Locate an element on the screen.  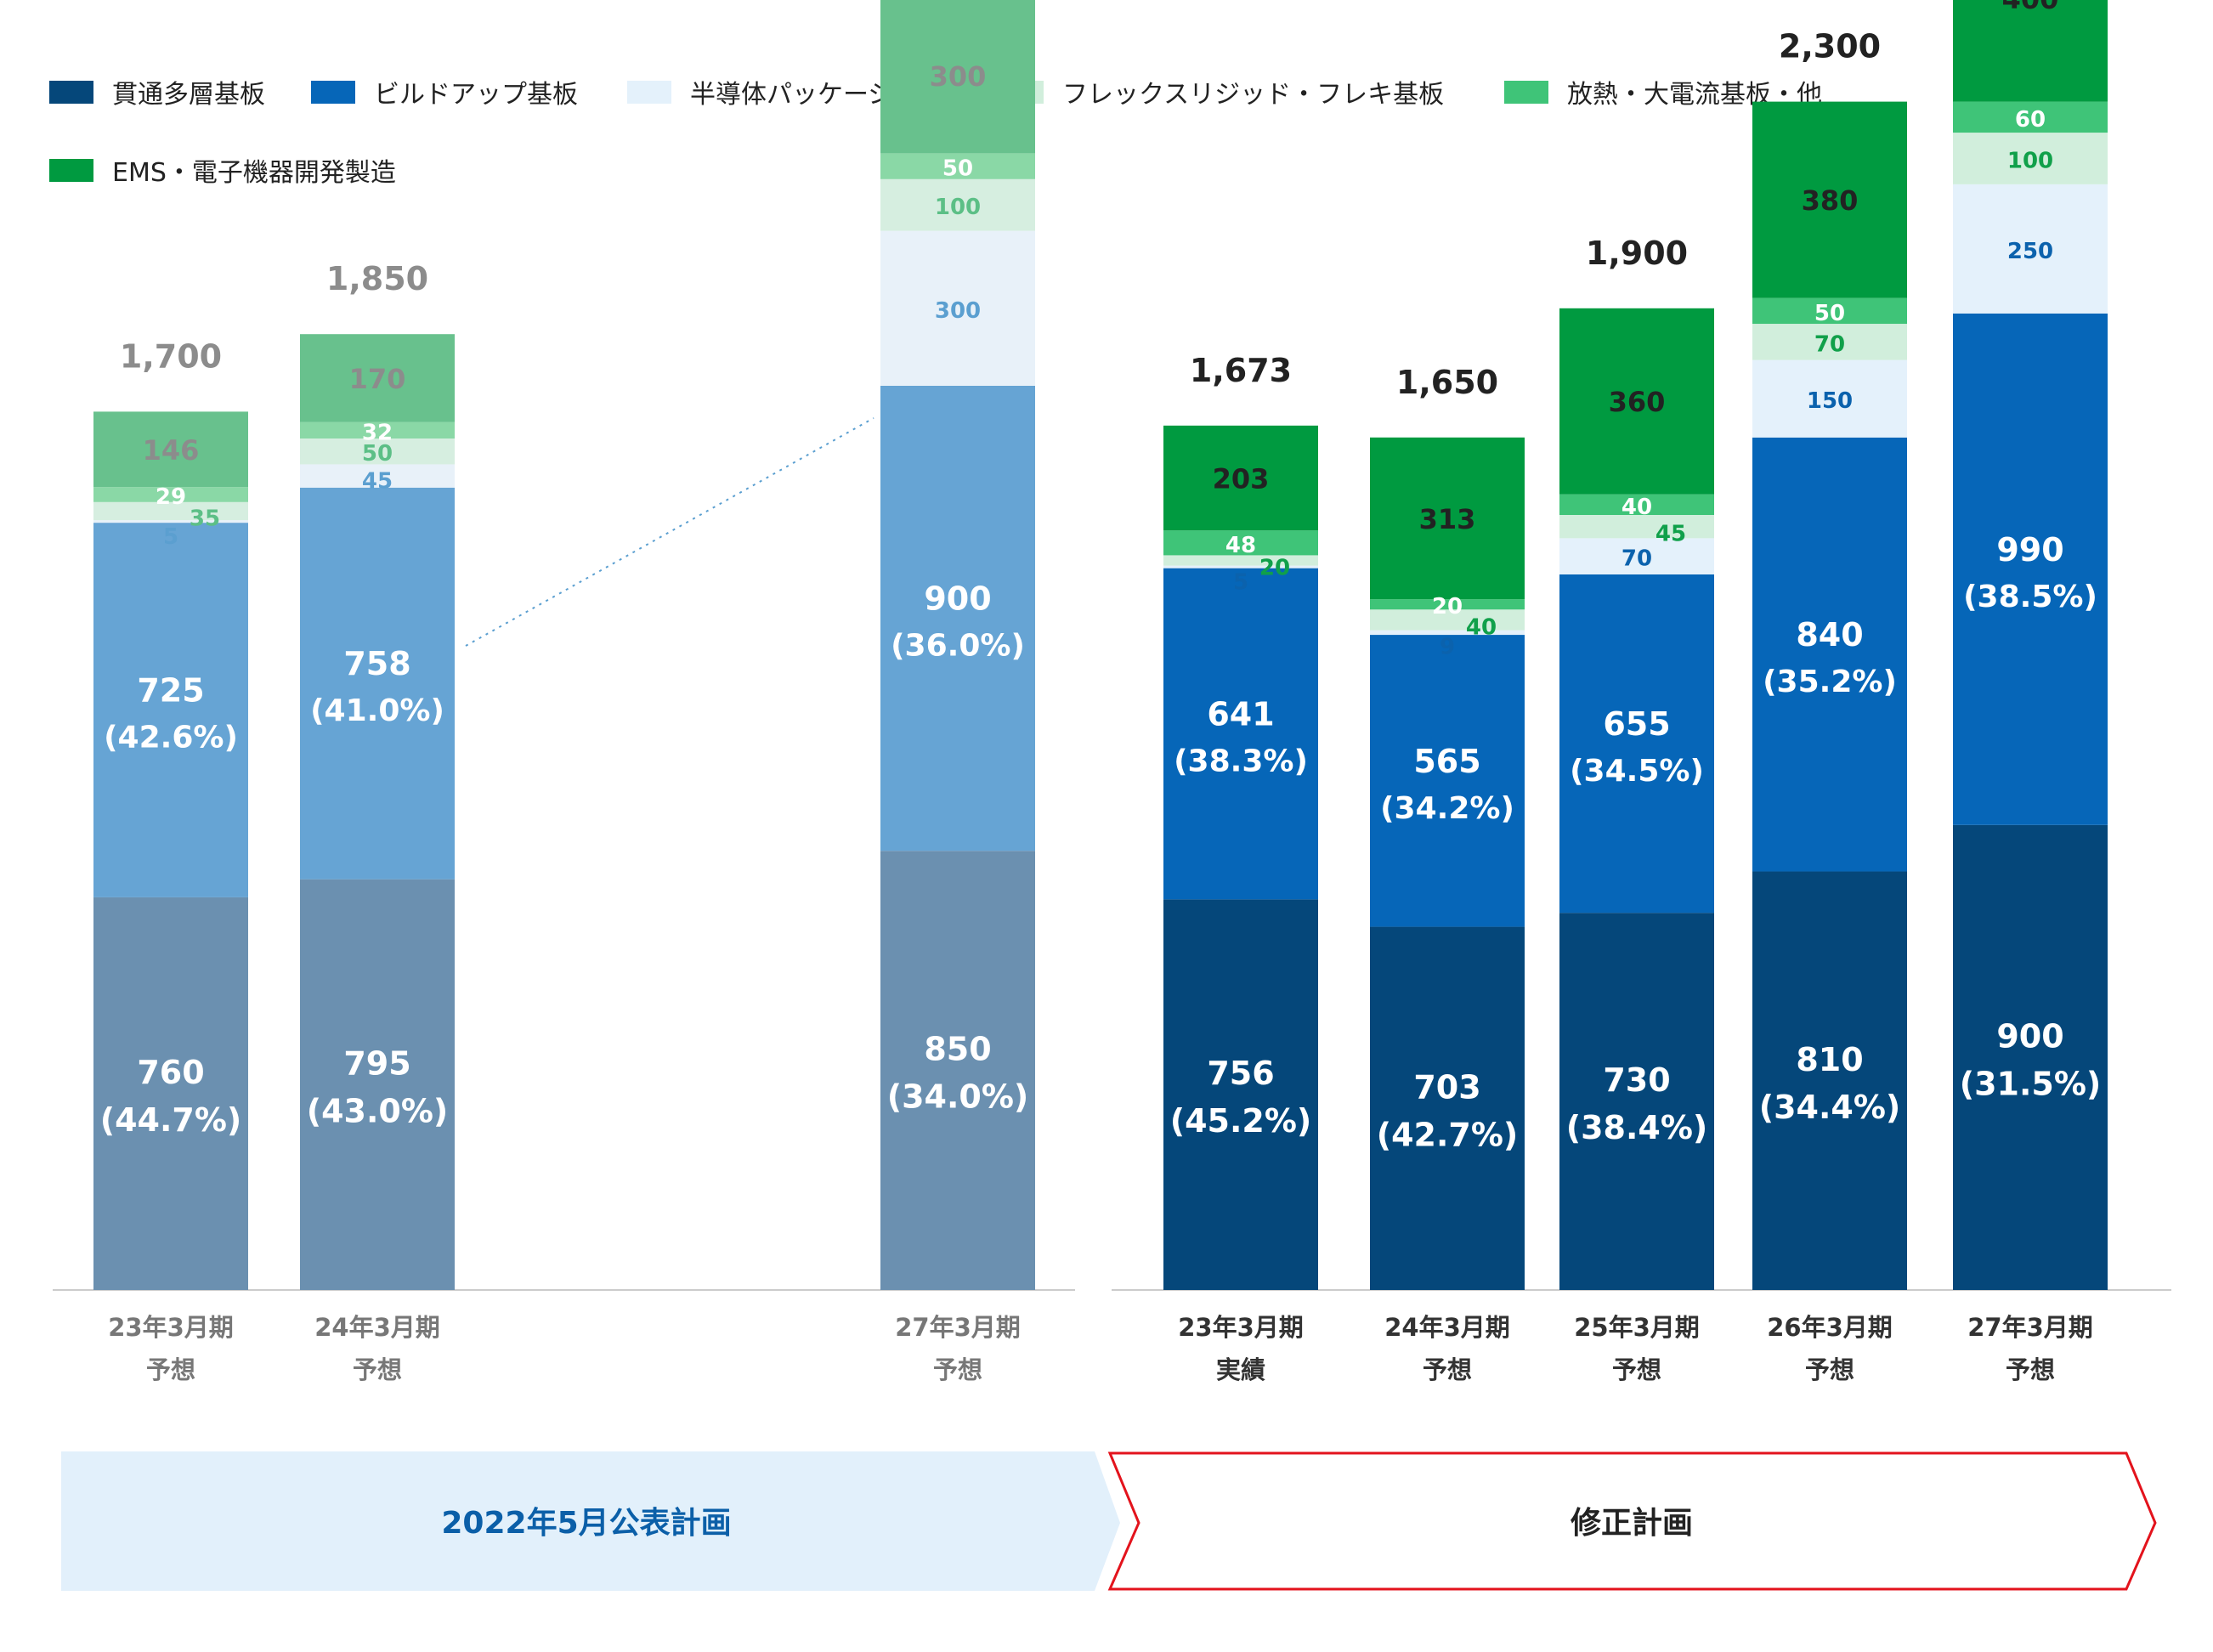
revised-value-label: 900 is located at coordinates (2029, 1036).